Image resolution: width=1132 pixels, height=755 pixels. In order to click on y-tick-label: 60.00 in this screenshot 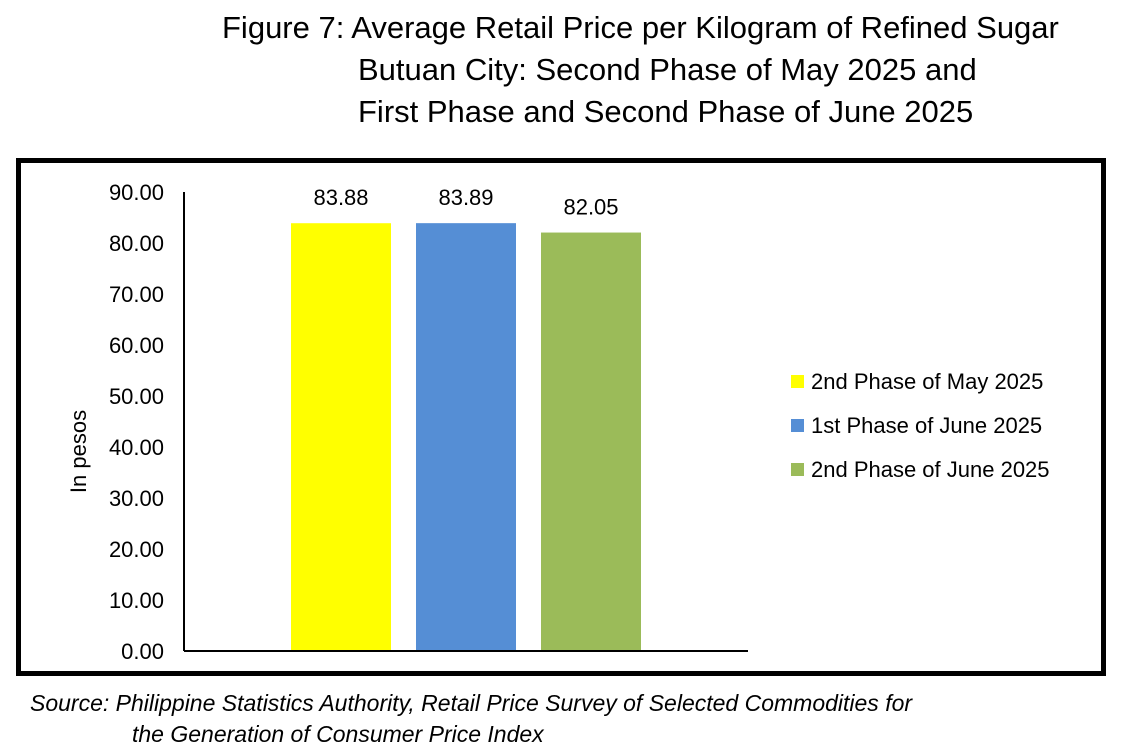, I will do `click(136, 345)`.